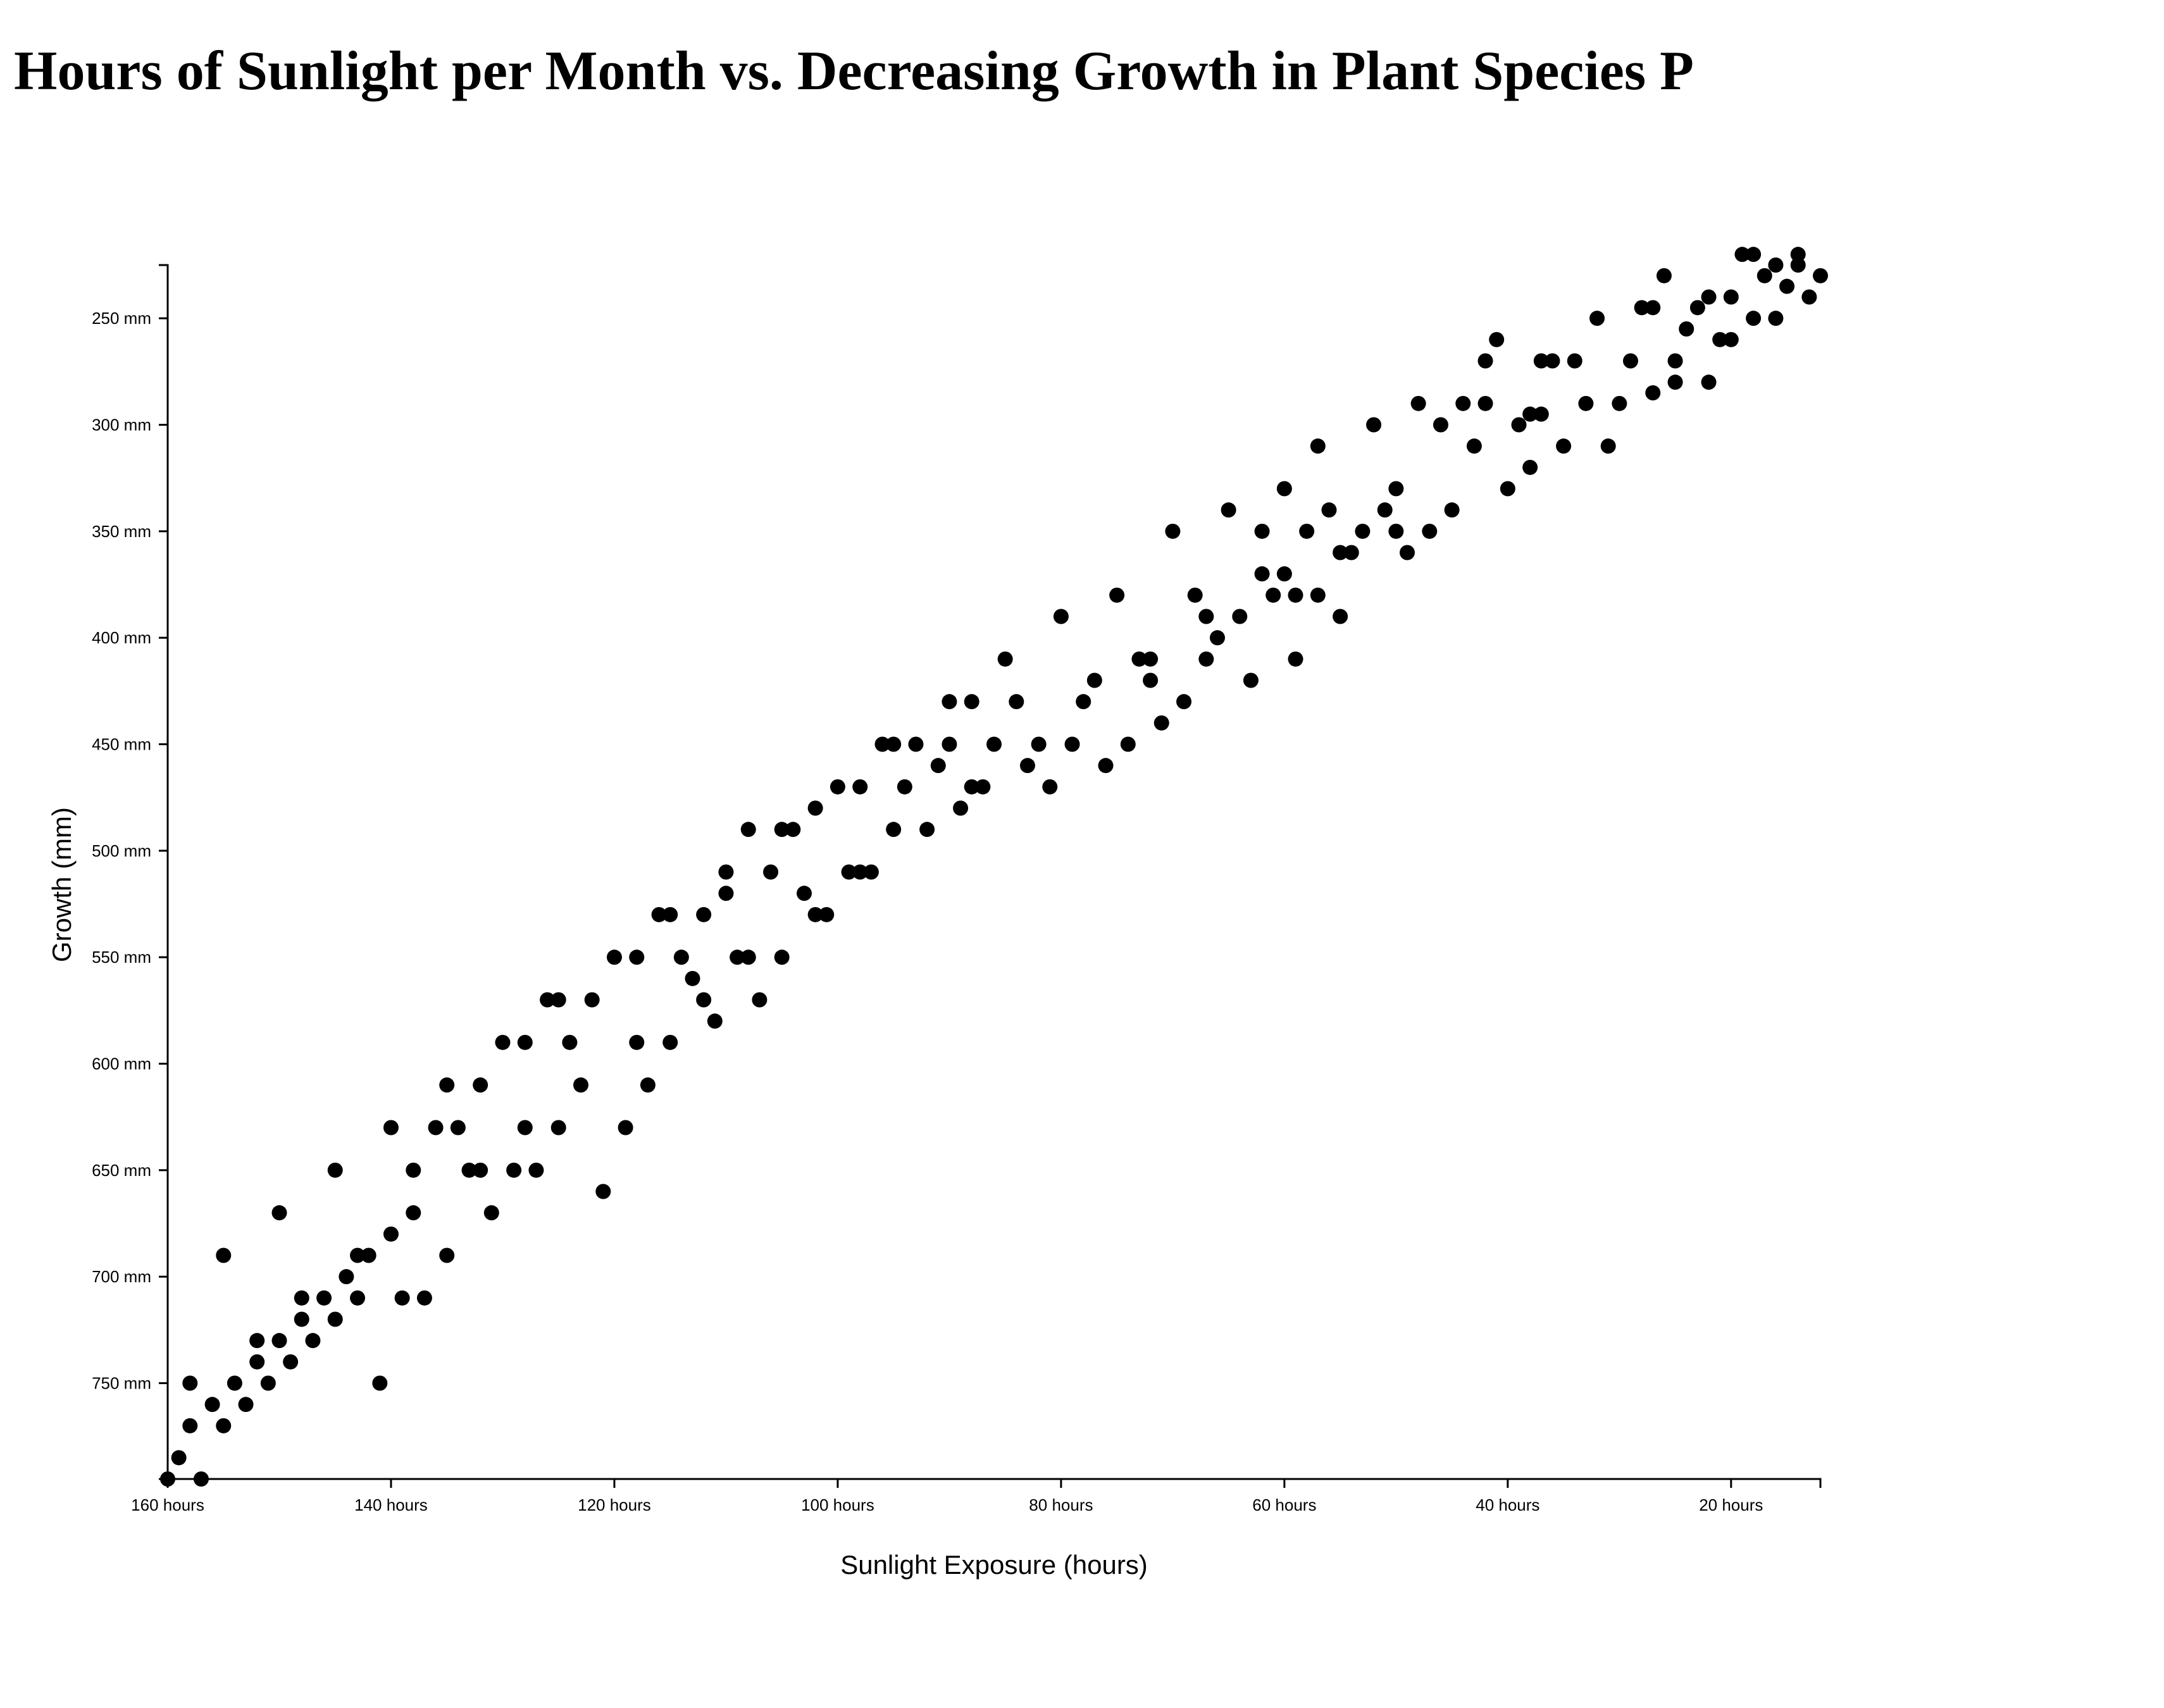 The height and width of the screenshot is (1708, 2164). Describe the element at coordinates (167, 1504) in the screenshot. I see `x-tick-label: 160 hours` at that location.